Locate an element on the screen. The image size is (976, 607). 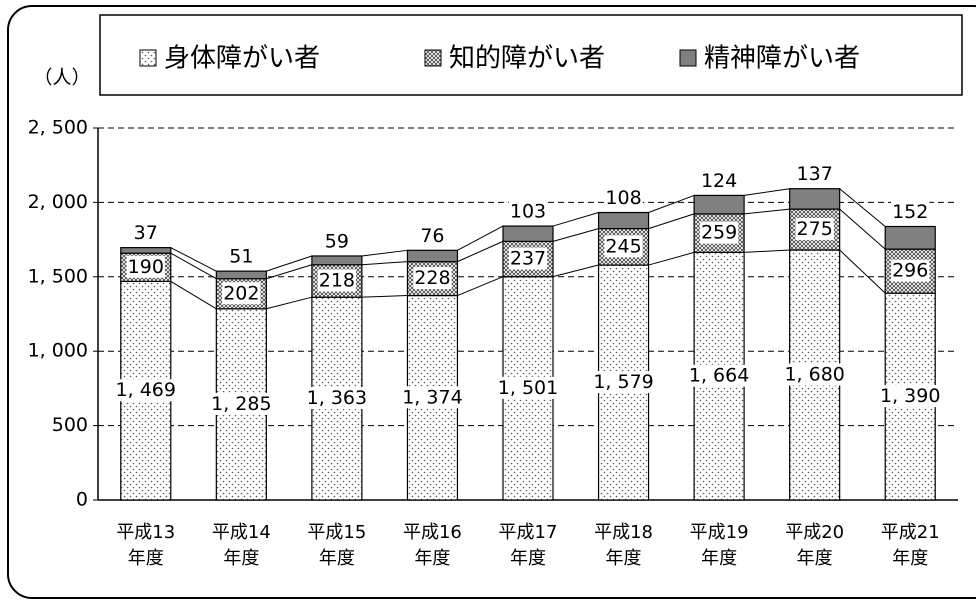
data-label: 1, 469 is located at coordinates (146, 390).